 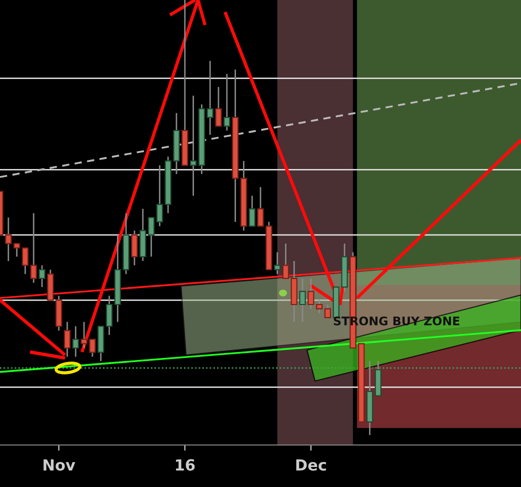 What do you see at coordinates (185, 465) in the screenshot?
I see `x-tick-label: 16` at bounding box center [185, 465].